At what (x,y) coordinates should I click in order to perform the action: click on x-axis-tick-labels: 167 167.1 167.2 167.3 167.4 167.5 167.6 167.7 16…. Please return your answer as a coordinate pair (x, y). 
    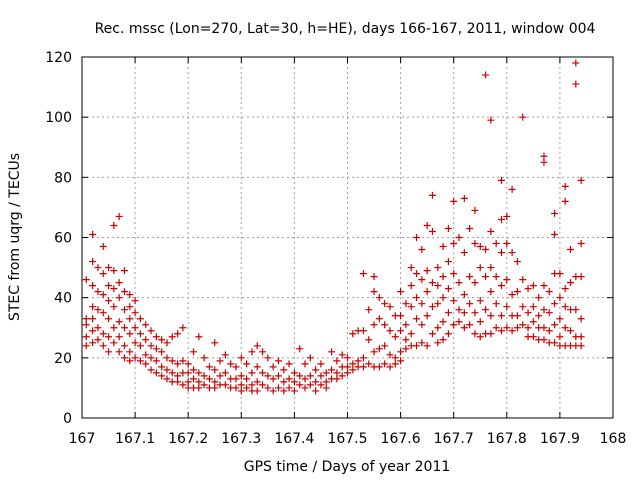
    Looking at the image, I should click on (348, 439).